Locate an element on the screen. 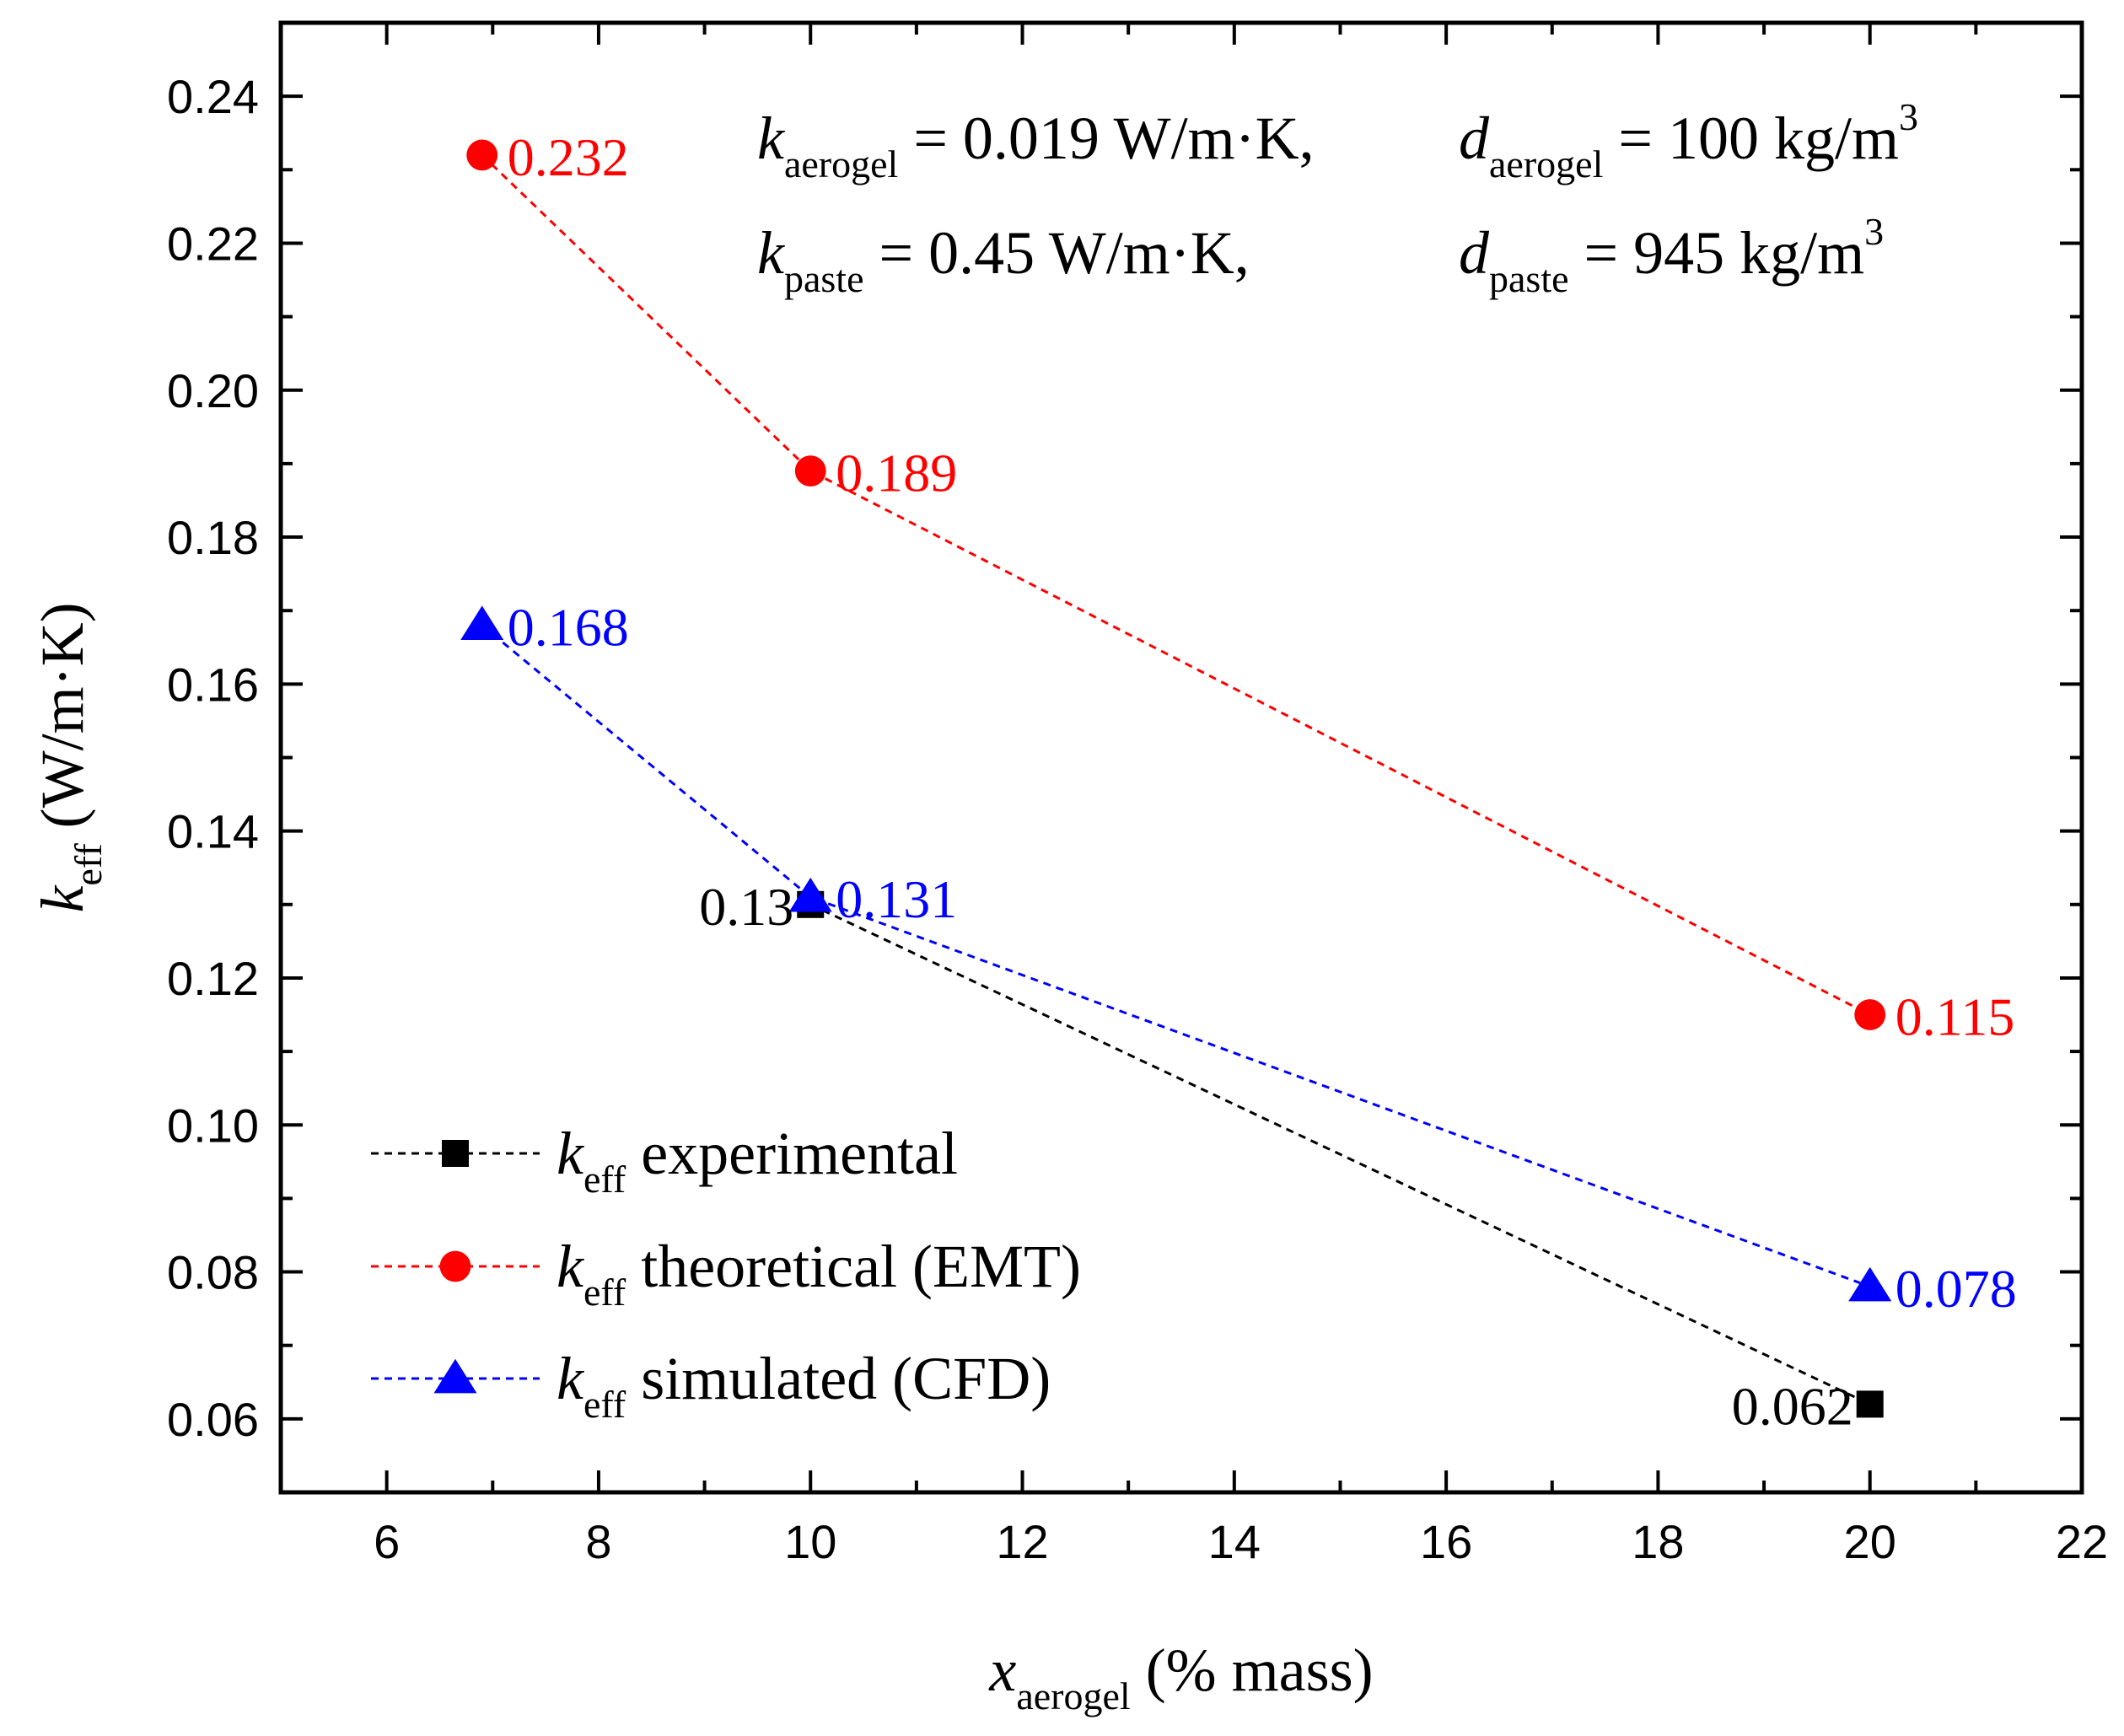 Image resolution: width=2124 pixels, height=1736 pixels. param-d: daerogel = 100 kg/m3 is located at coordinates (1688, 140).